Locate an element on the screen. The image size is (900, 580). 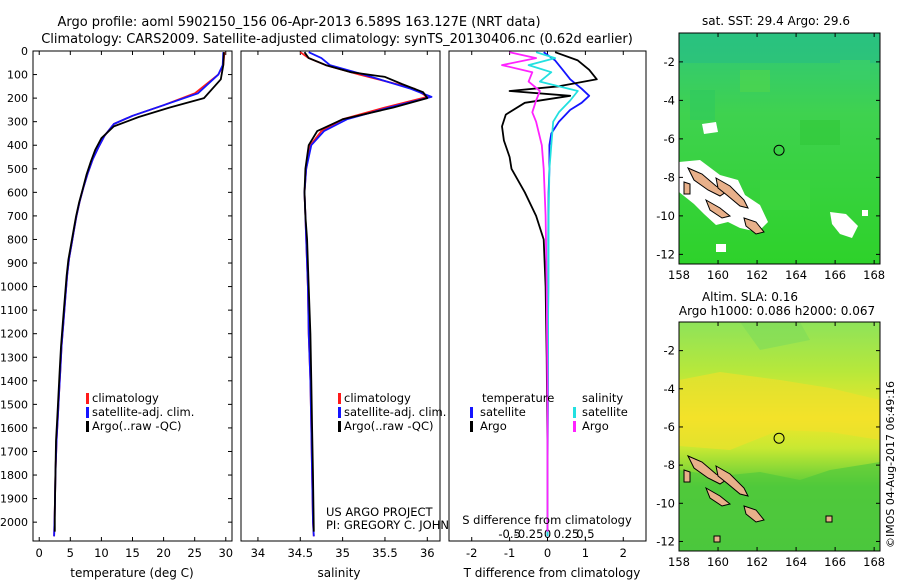
temperature-tick-label: 10 is located at coordinates (101, 553).